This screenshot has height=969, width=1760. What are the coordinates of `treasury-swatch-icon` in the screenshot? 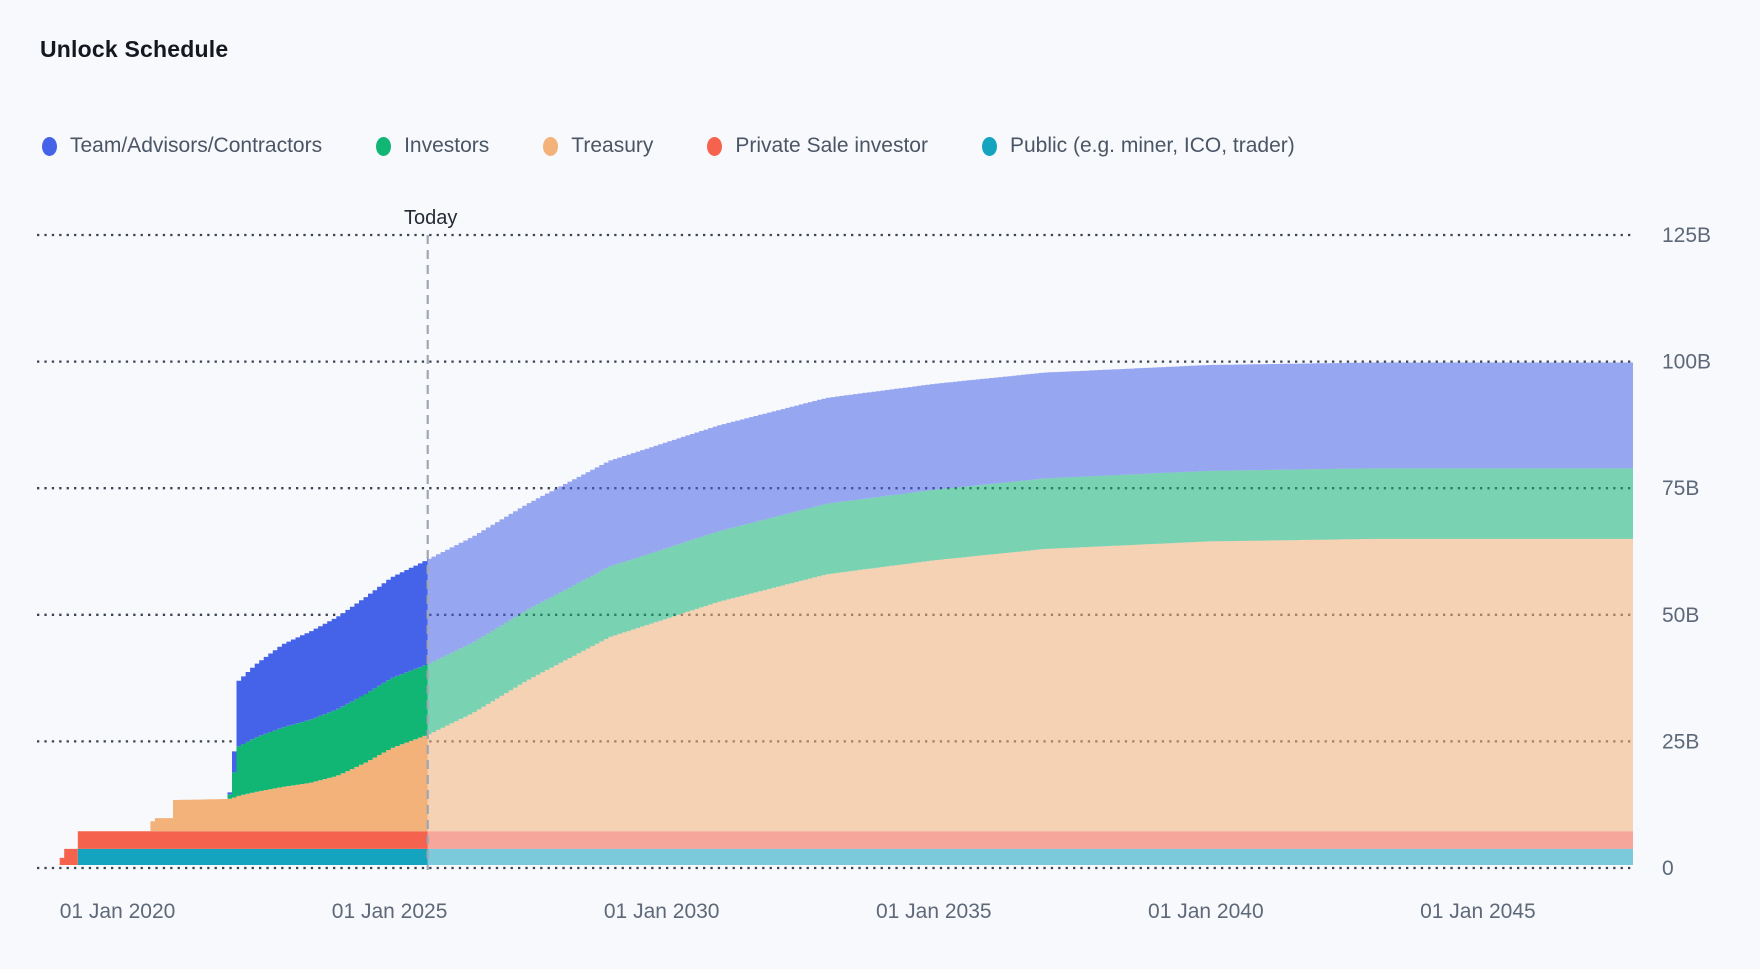 It's located at (551, 146).